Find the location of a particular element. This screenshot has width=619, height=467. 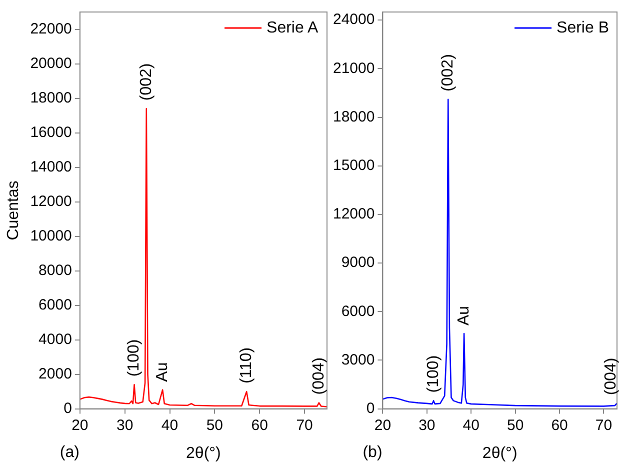

y-tick-label: 24000 is located at coordinates (353, 19).